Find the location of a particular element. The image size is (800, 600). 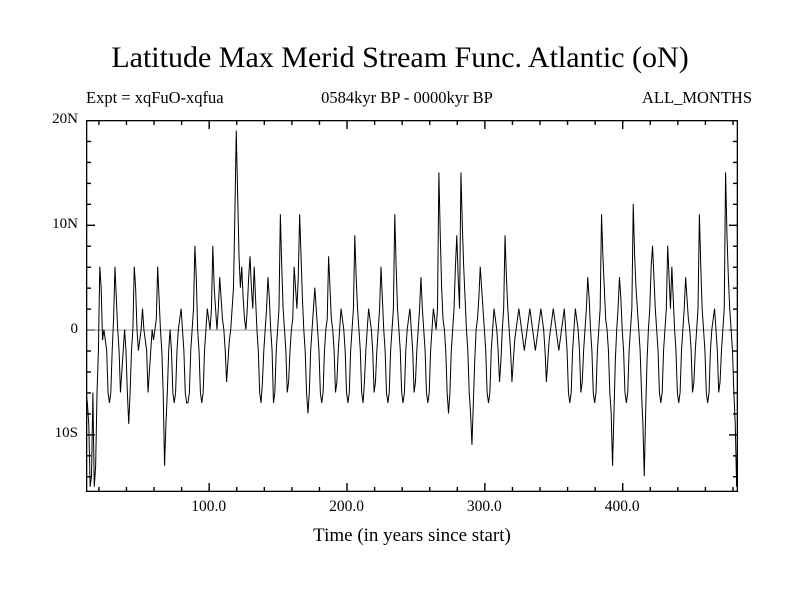

x-tick-label: 100.0 is located at coordinates (209, 506).